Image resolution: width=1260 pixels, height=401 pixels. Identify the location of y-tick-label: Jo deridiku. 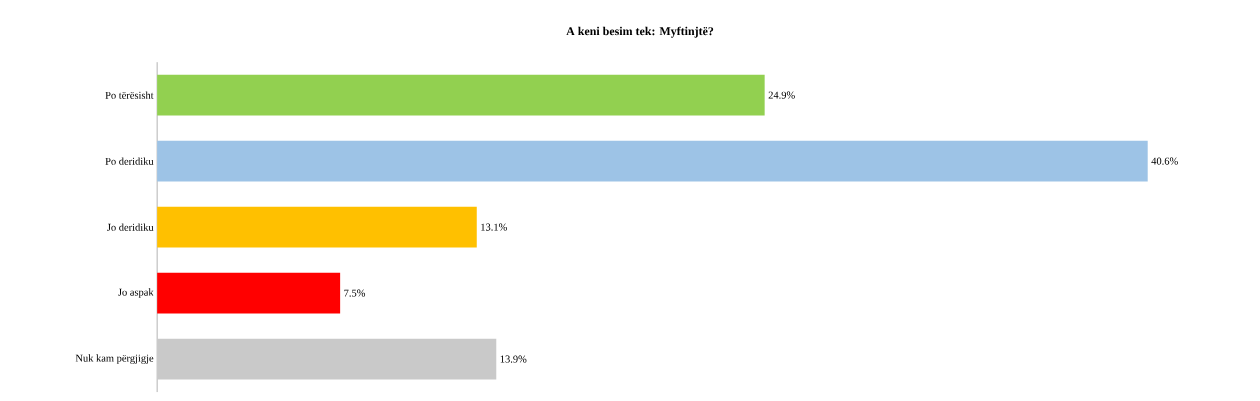
(130, 227).